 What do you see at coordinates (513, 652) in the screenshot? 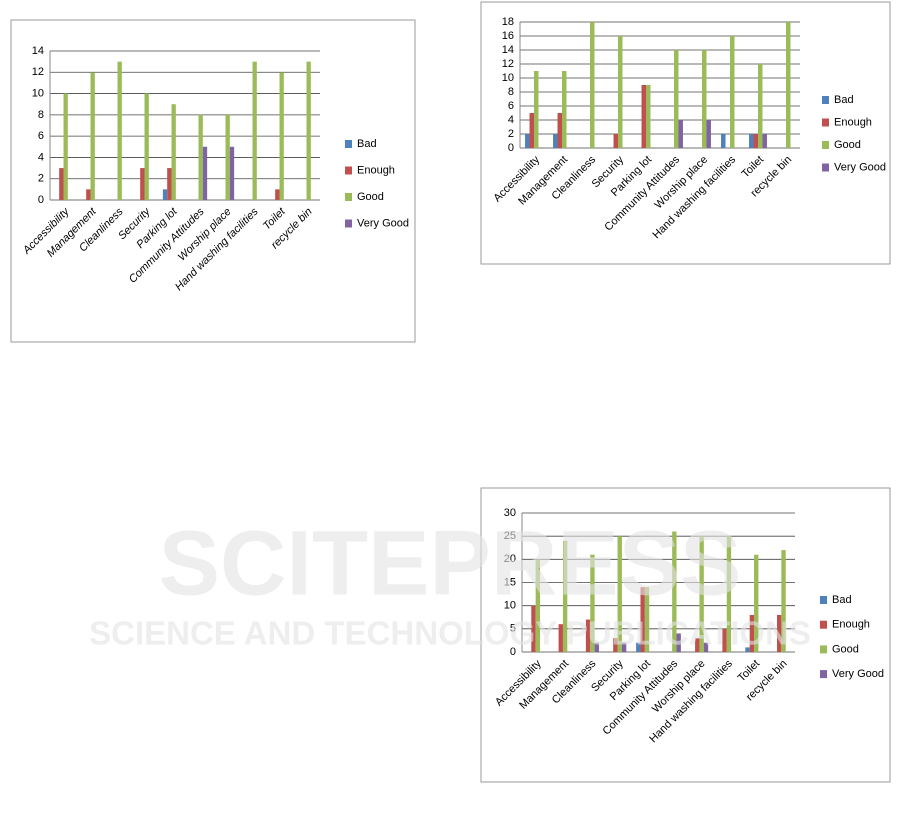
I see `y-tick-label: 0` at bounding box center [513, 652].